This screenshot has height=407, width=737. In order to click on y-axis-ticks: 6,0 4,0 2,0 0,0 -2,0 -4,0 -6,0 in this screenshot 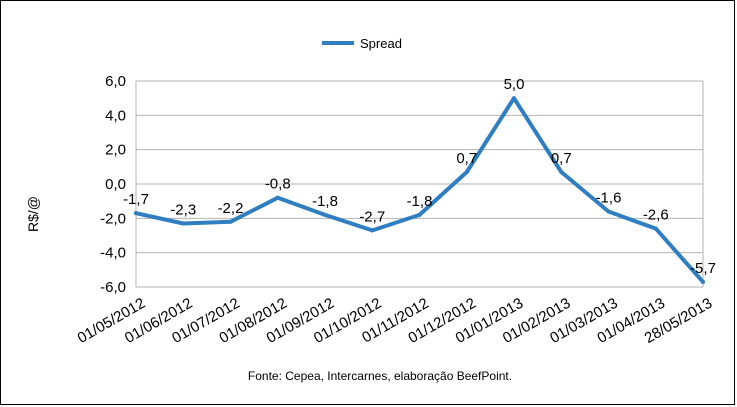, I will do `click(113, 184)`.